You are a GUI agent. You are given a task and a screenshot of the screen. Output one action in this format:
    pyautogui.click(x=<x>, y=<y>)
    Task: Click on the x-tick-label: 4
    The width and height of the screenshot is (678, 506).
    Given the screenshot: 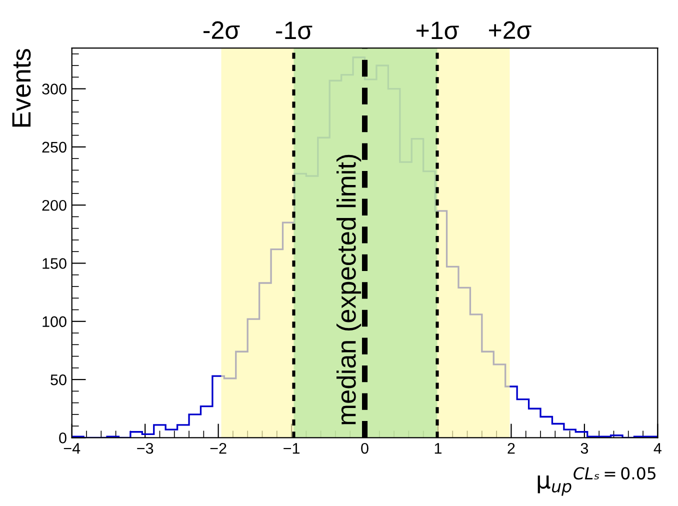 What is the action you would take?
    pyautogui.click(x=658, y=448)
    